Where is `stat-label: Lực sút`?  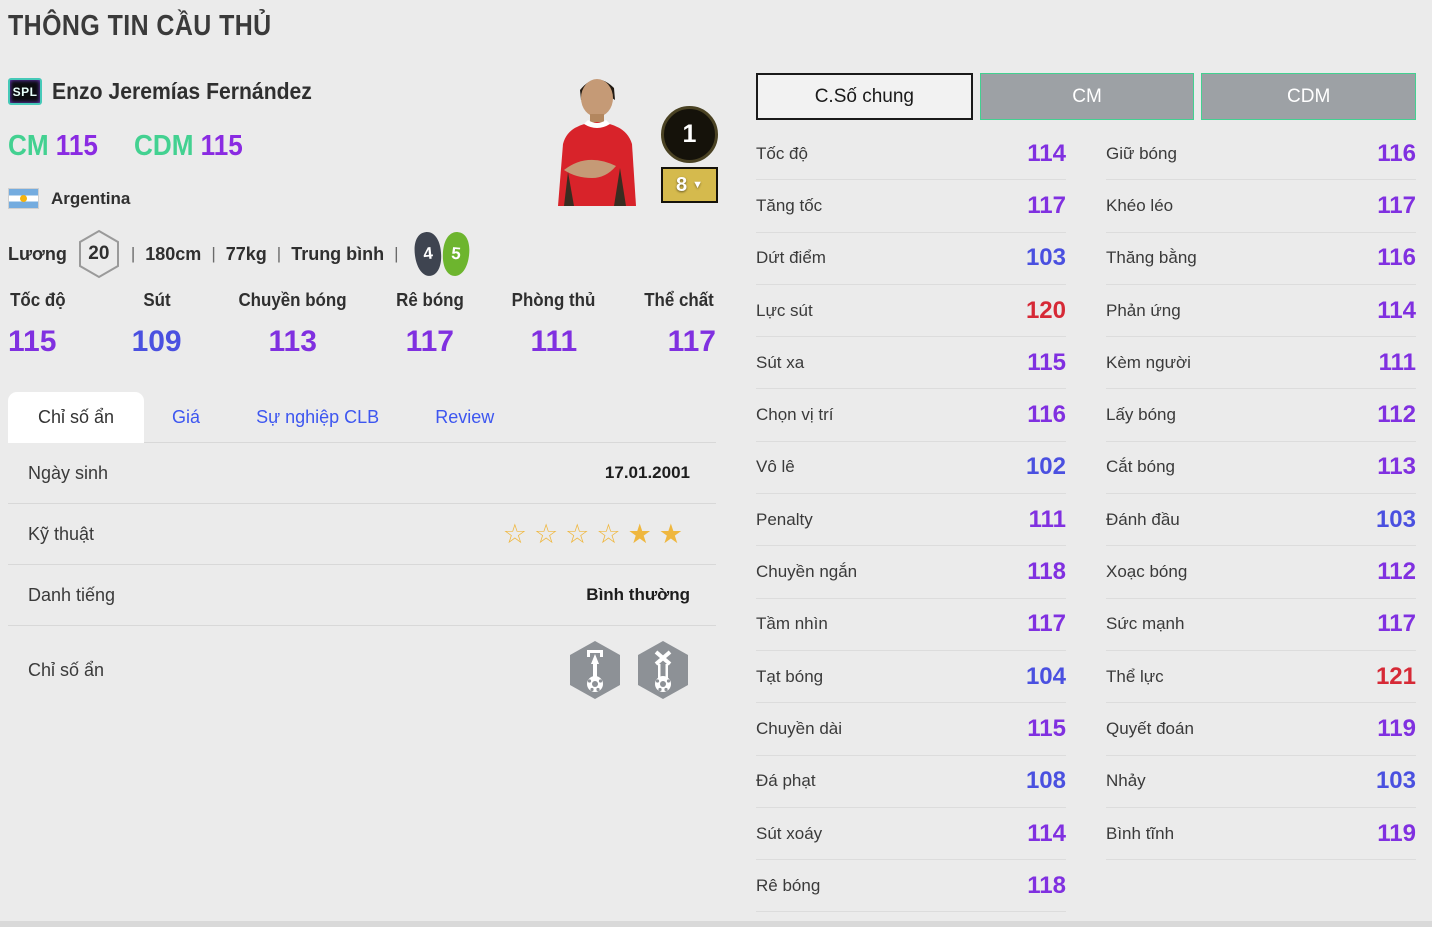 stat-label: Lực sút is located at coordinates (784, 310).